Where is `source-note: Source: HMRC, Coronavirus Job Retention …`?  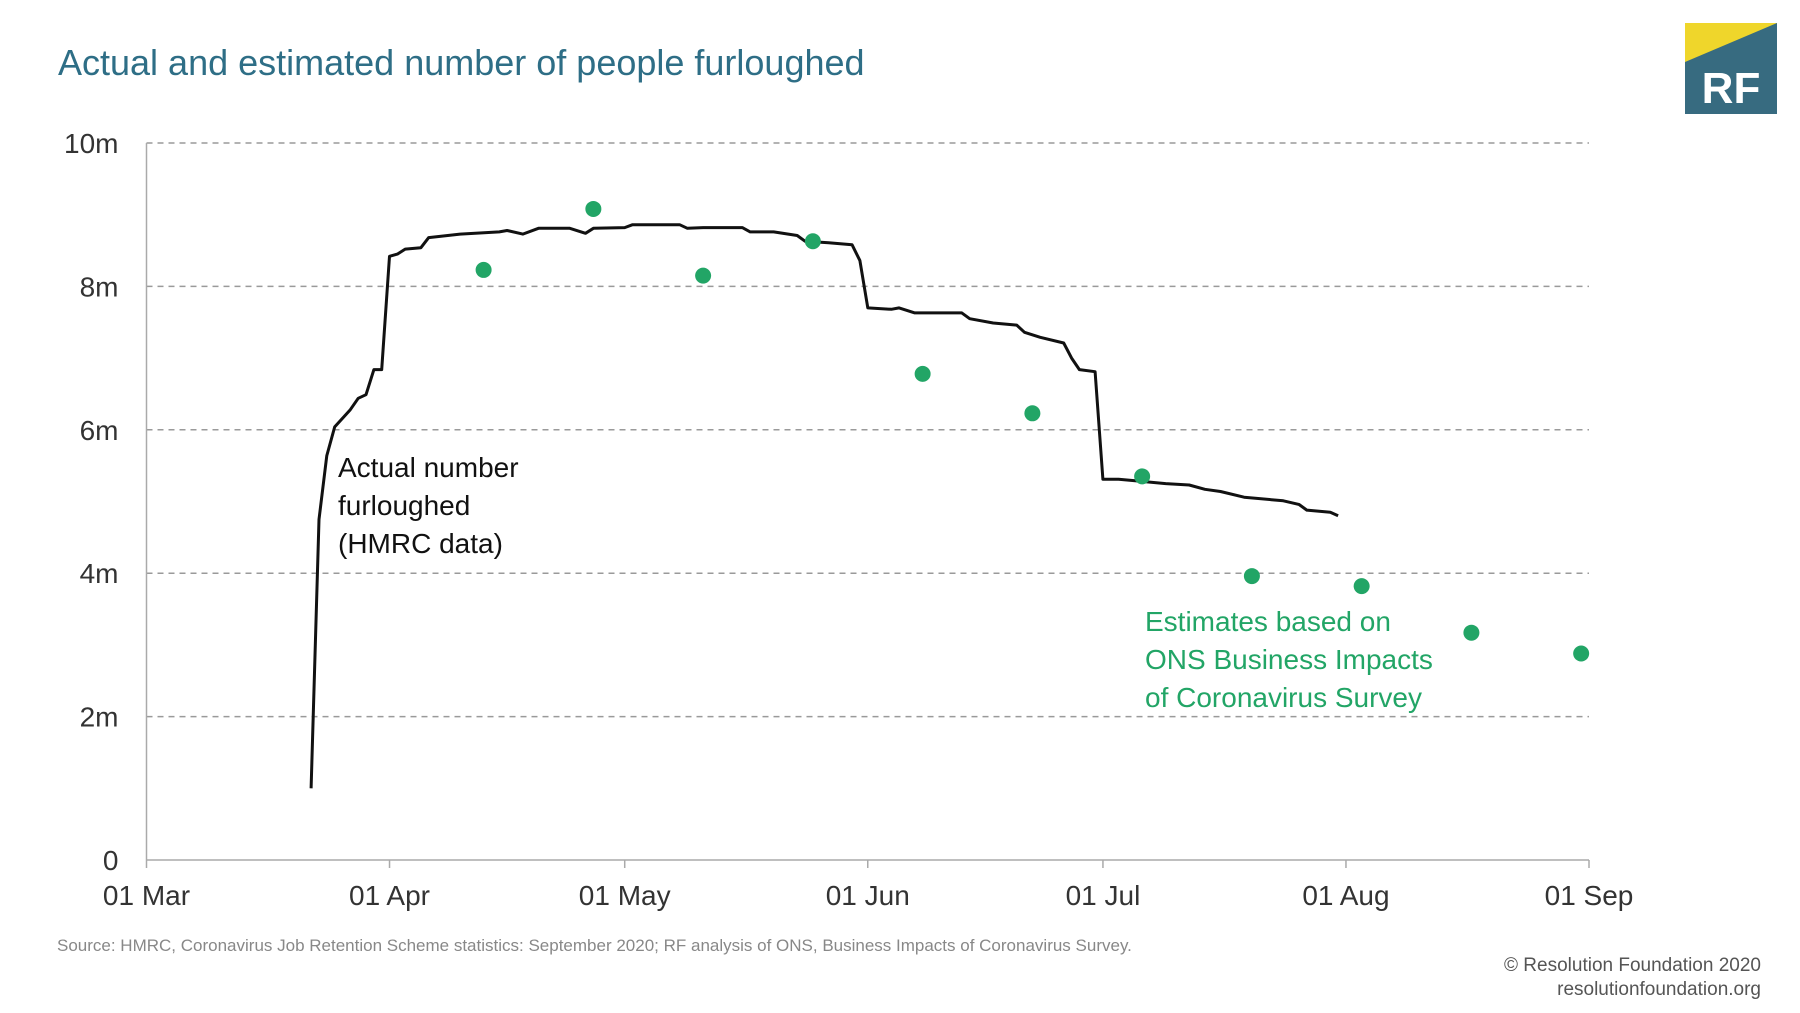
source-note: Source: HMRC, Coronavirus Job Retention … is located at coordinates (594, 945).